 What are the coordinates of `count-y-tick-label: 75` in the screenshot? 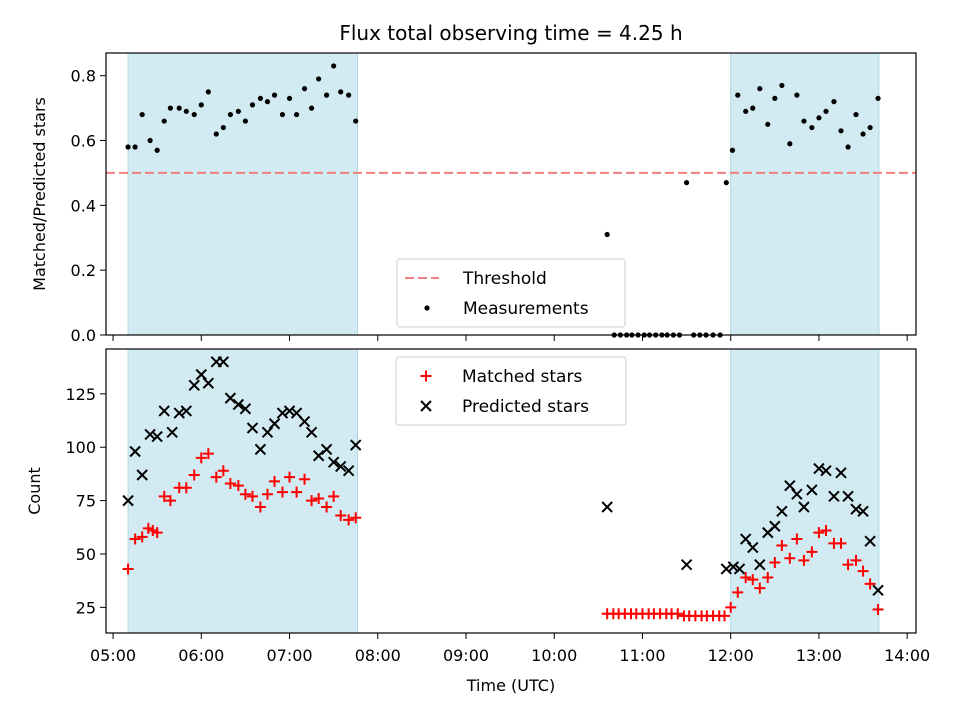 It's located at (86, 501).